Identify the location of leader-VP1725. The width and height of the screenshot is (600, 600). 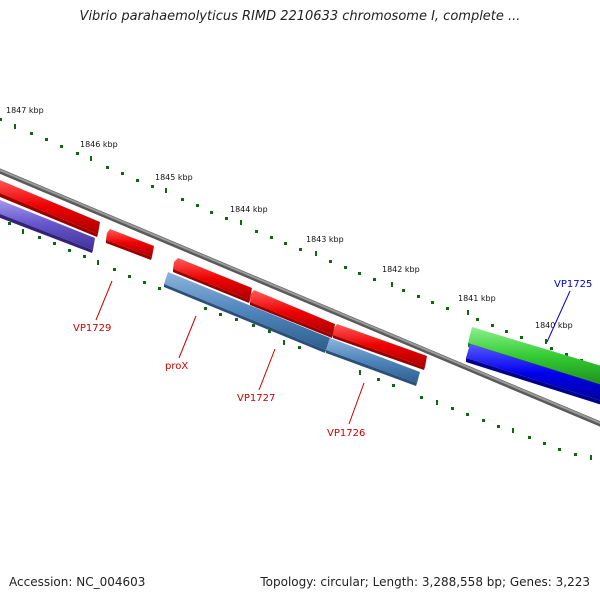
(558, 316).